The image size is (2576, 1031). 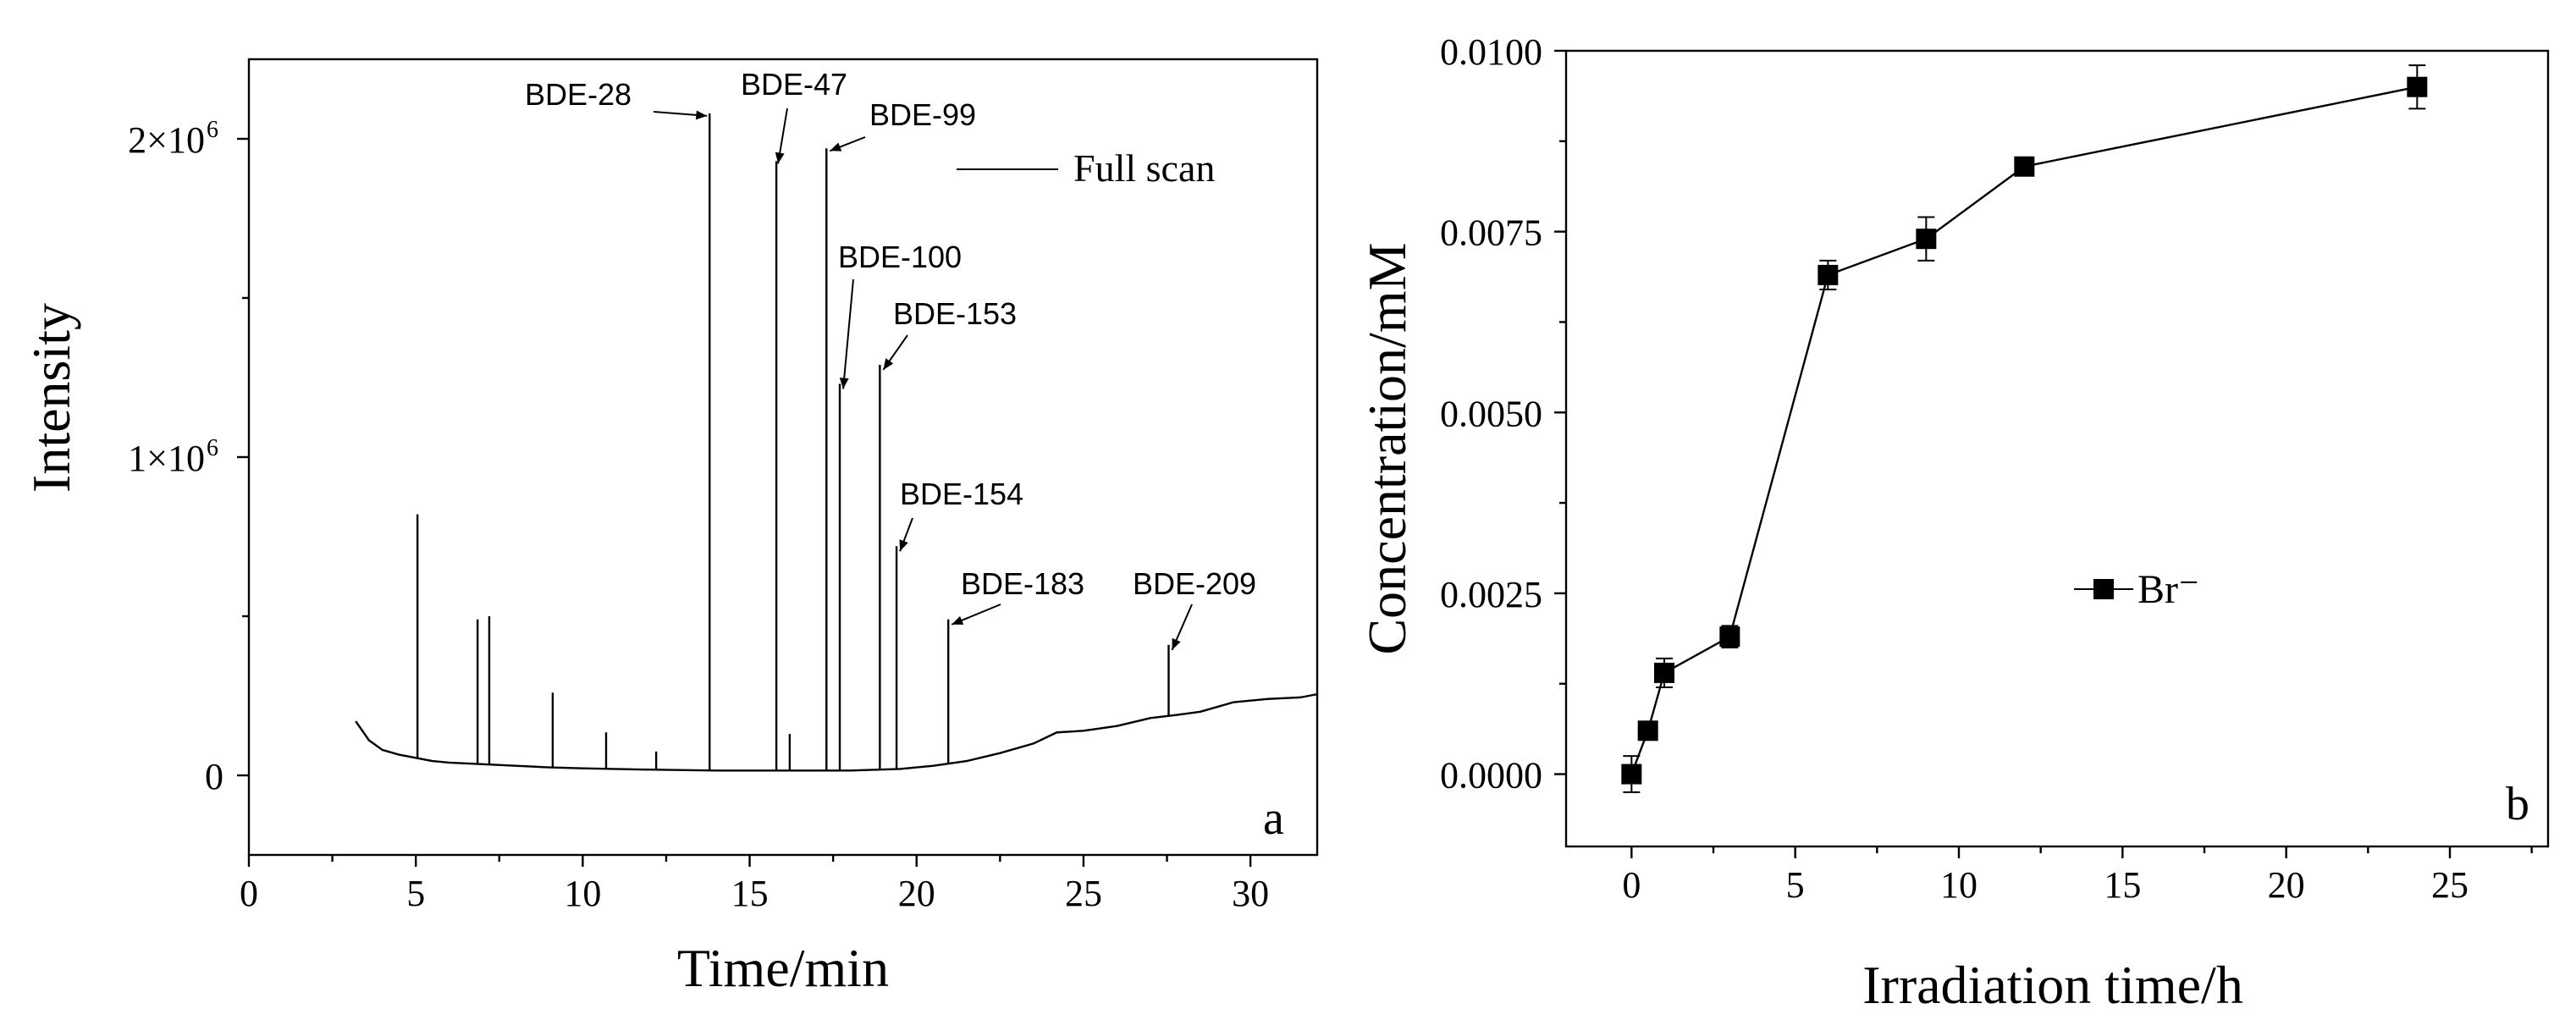 What do you see at coordinates (1491, 594) in the screenshot?
I see `y-tick-label-1: 0.0025` at bounding box center [1491, 594].